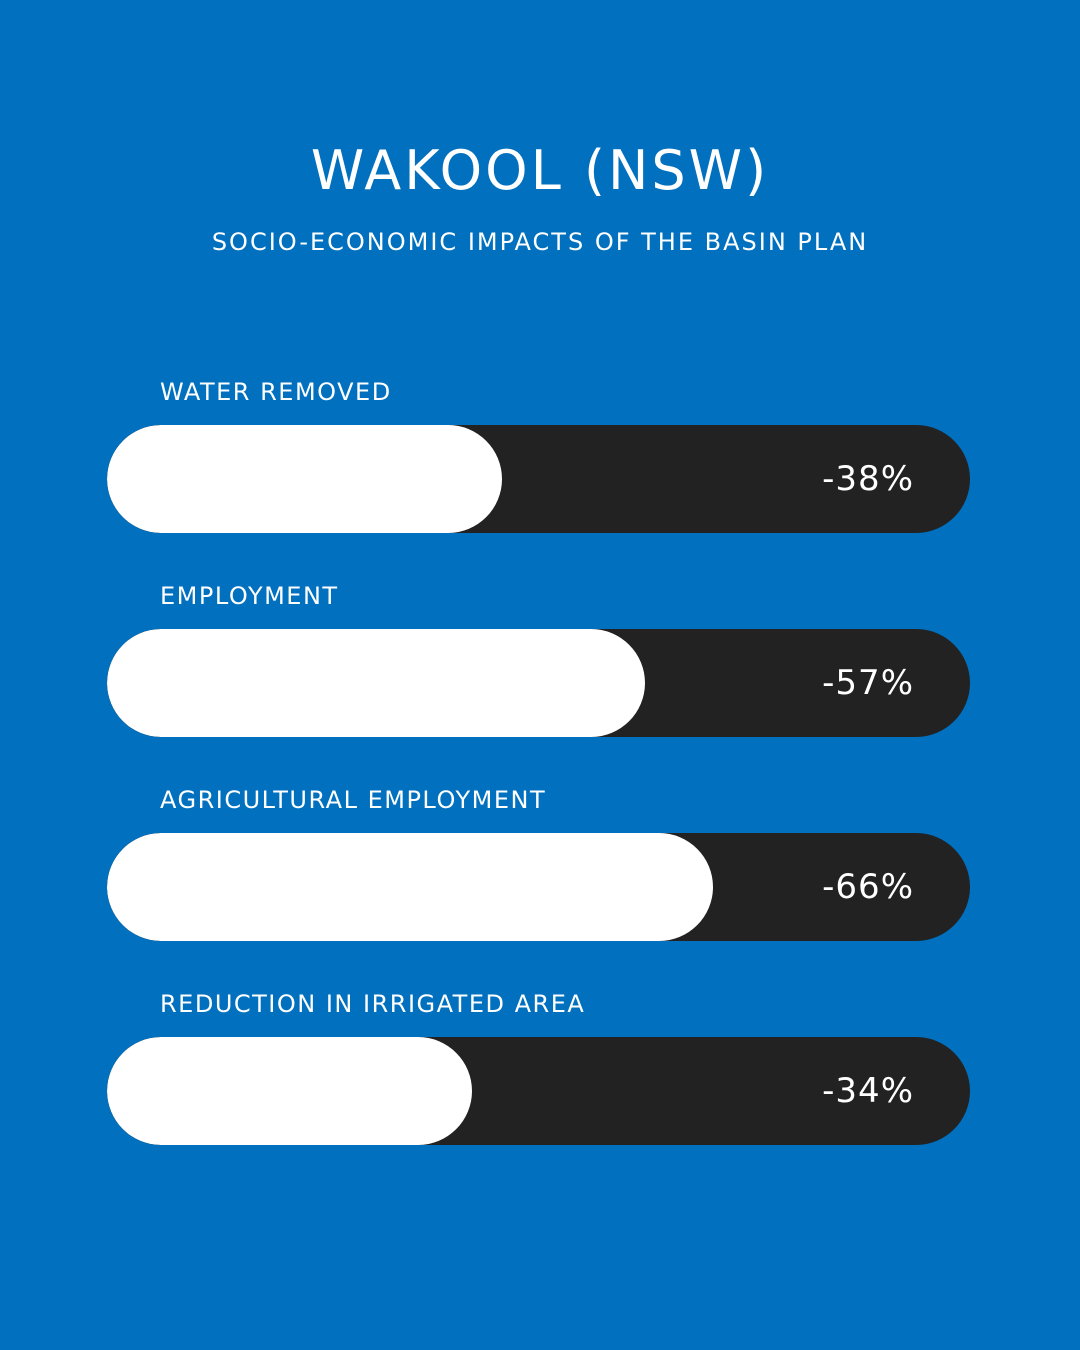 The width and height of the screenshot is (1080, 1350). Describe the element at coordinates (353, 800) in the screenshot. I see `metric-label: AGRICULTURAL EMPLOYMENT` at that location.